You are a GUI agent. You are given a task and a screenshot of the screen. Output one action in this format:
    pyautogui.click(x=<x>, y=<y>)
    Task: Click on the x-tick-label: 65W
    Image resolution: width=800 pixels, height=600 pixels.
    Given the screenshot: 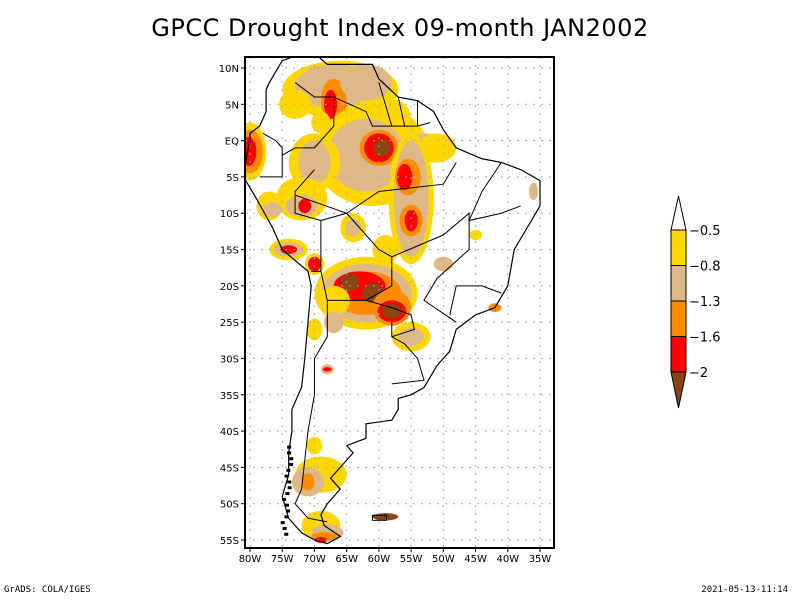 What is the action you would take?
    pyautogui.click(x=346, y=559)
    